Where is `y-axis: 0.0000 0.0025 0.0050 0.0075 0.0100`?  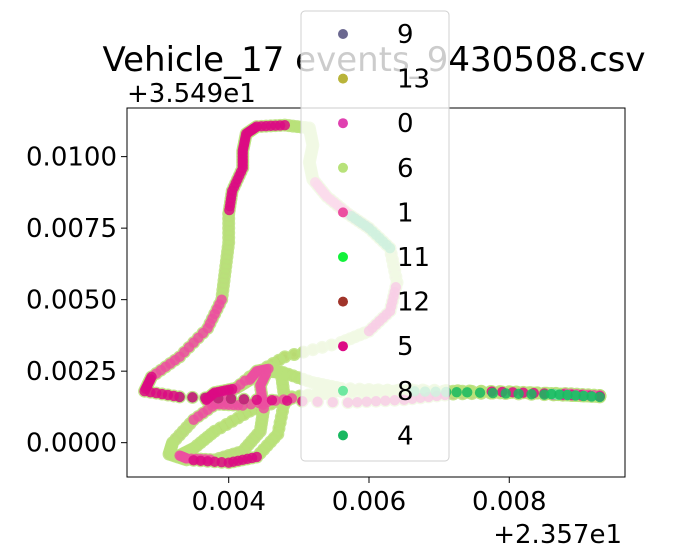
y-axis: 0.0000 0.0025 0.0050 0.0075 0.0100 is located at coordinates (76, 301).